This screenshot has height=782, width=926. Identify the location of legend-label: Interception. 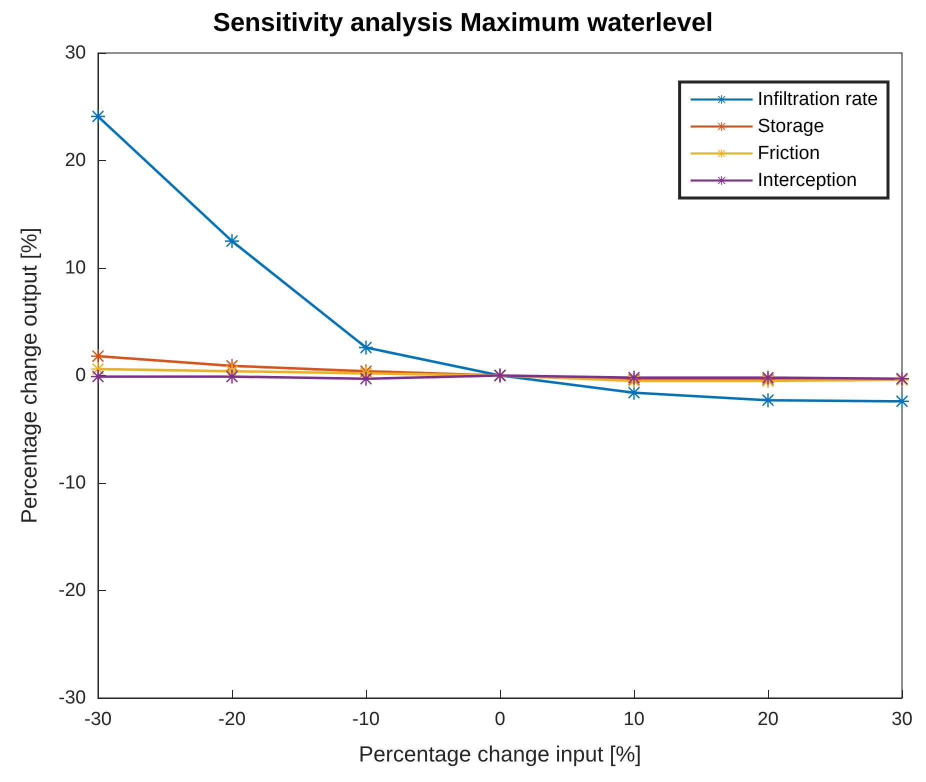
(807, 180).